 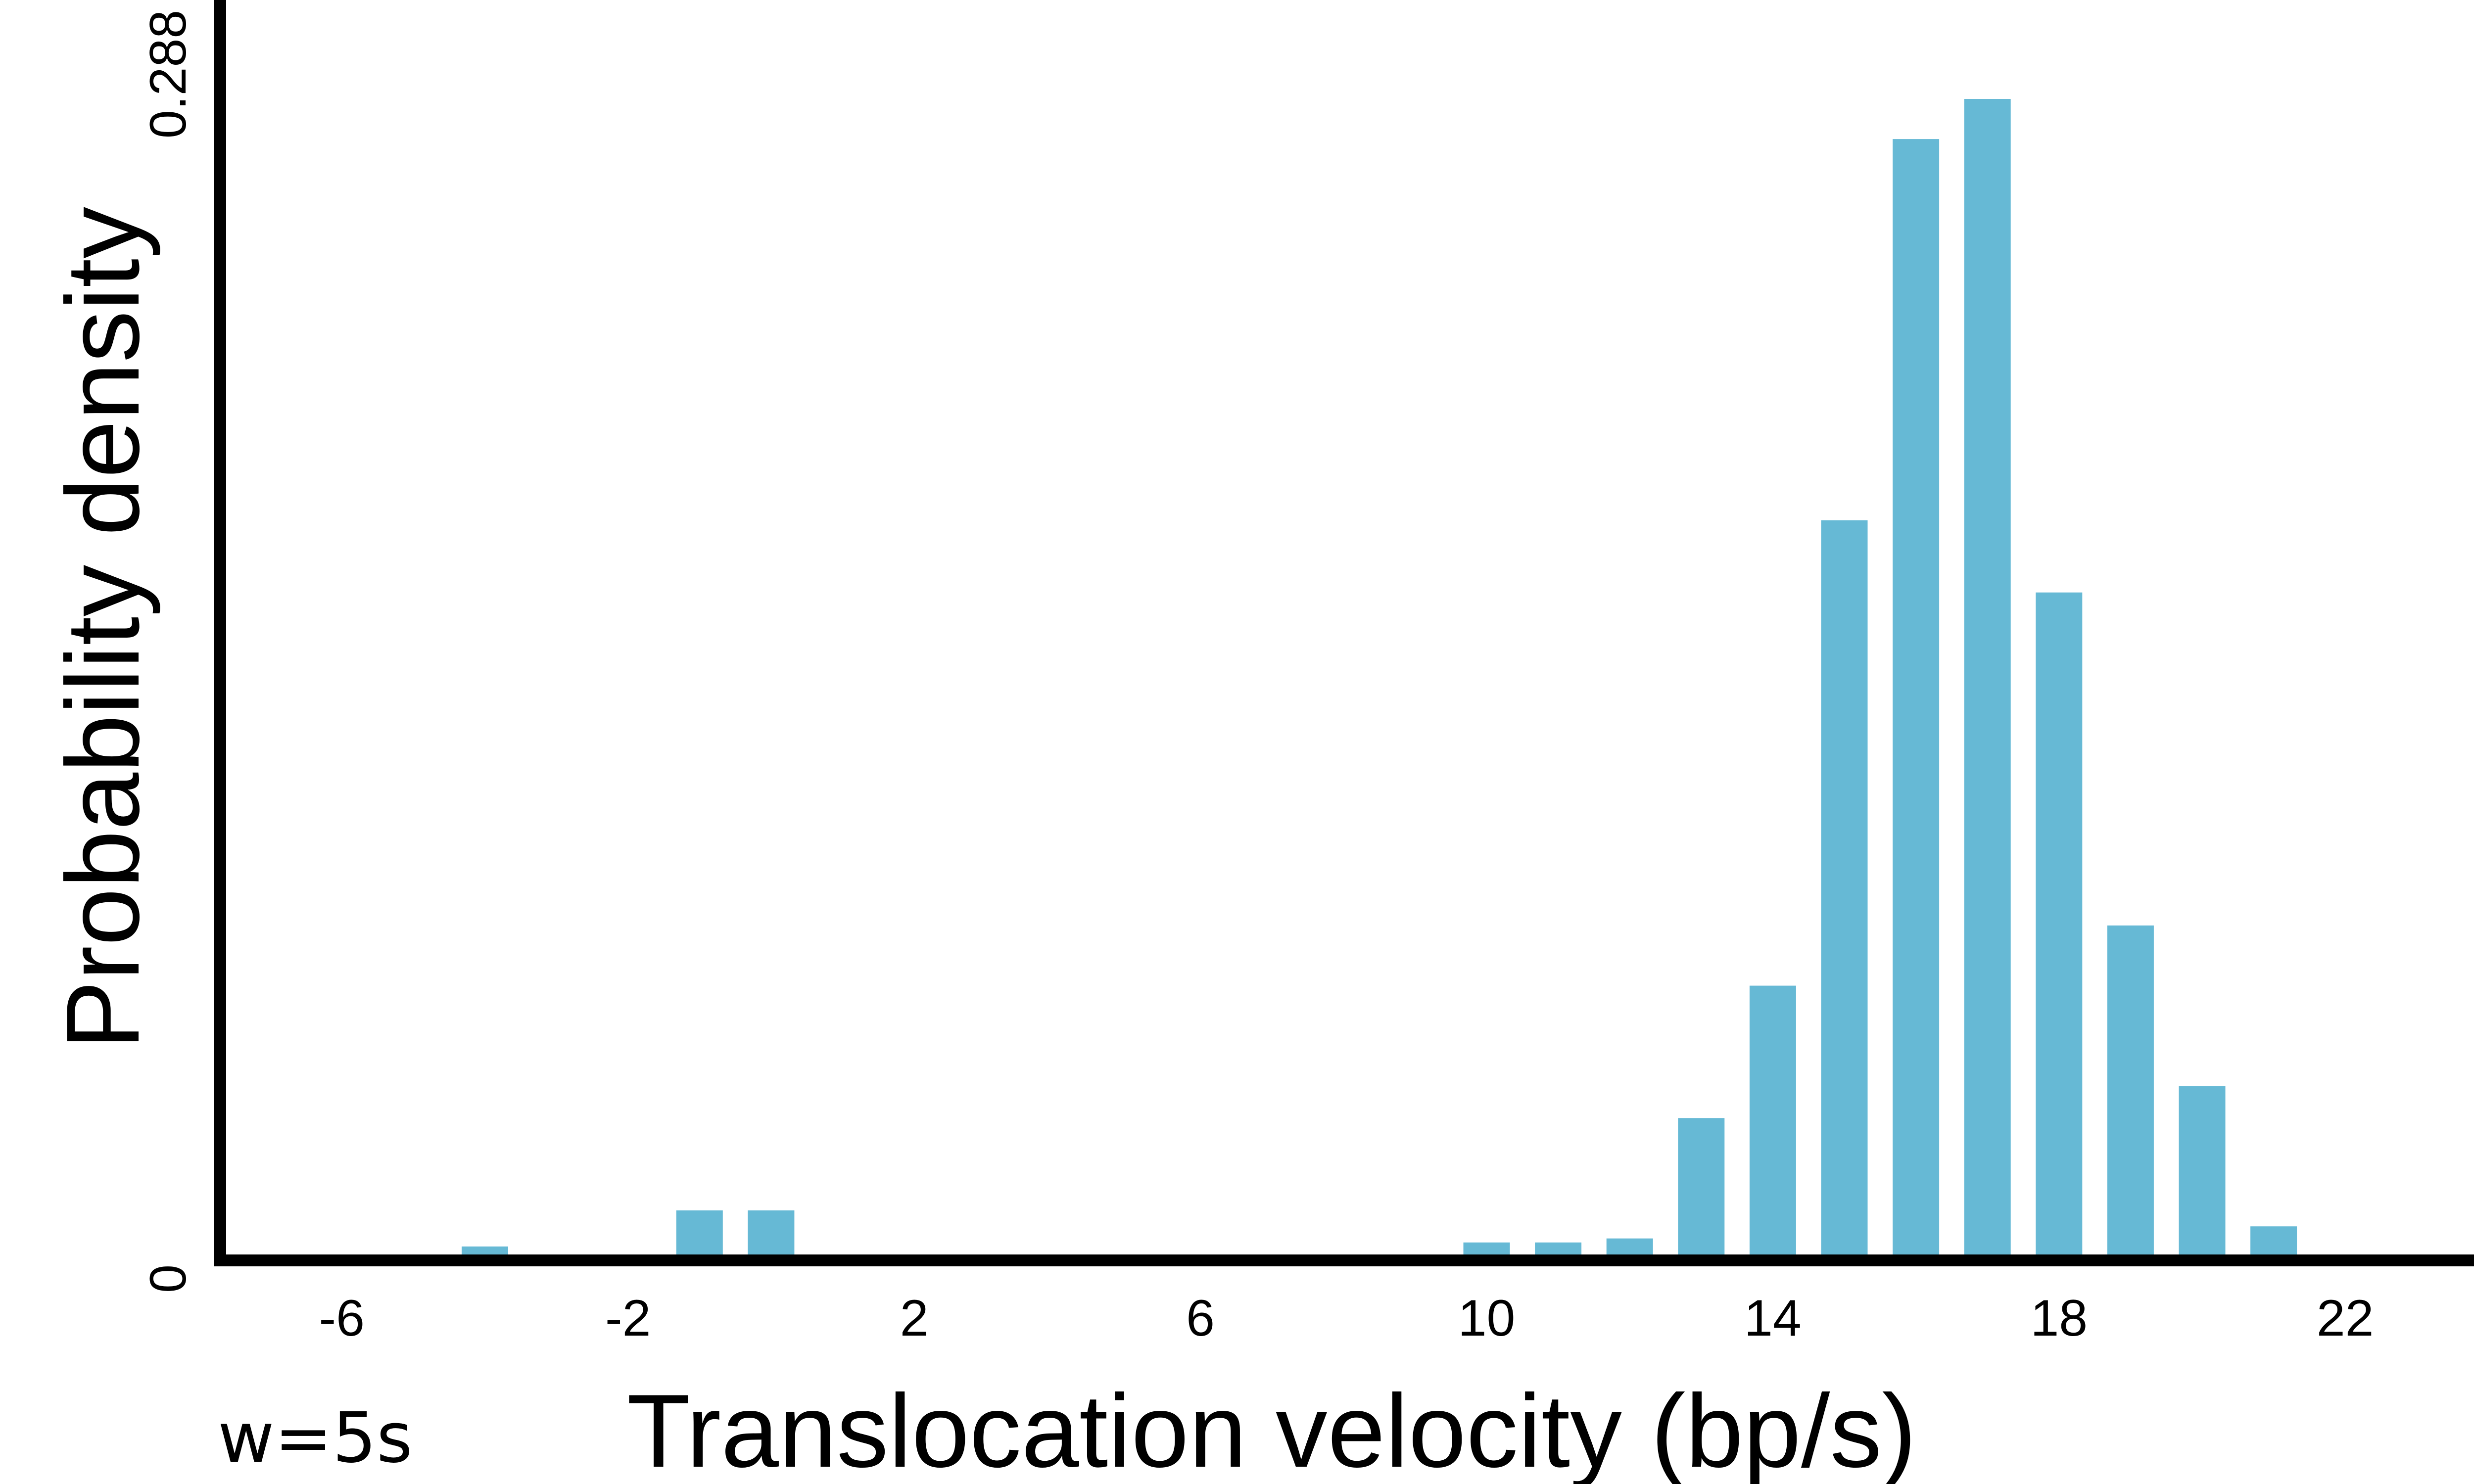 I want to click on y-tick-label: 0.288, so click(x=169, y=74).